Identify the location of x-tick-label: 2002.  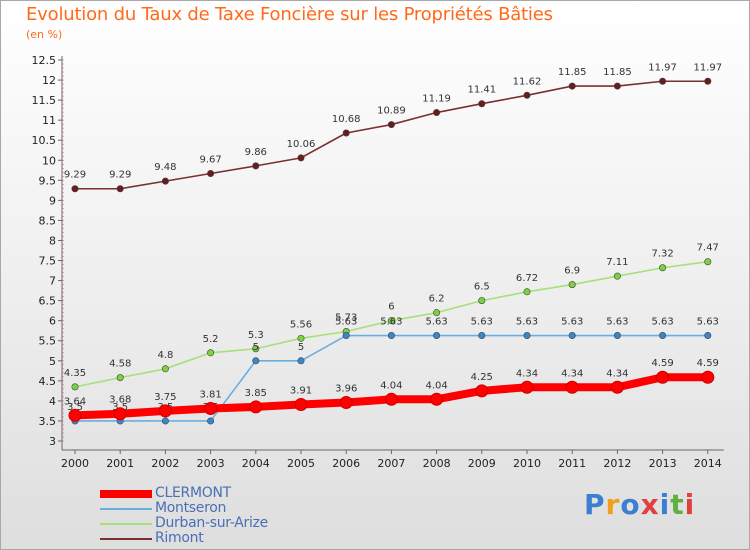
(165, 463).